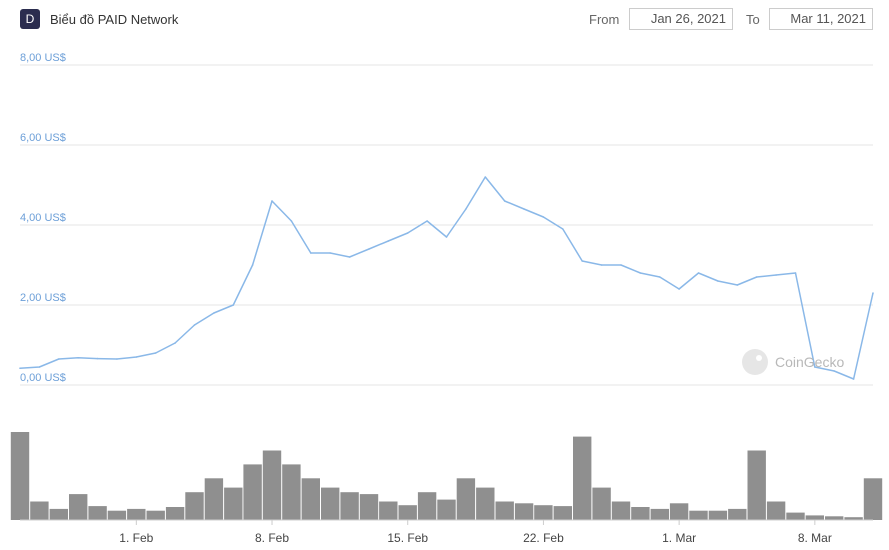 The height and width of the screenshot is (550, 889). I want to click on y-tick-label: 6,00 US$, so click(43, 138).